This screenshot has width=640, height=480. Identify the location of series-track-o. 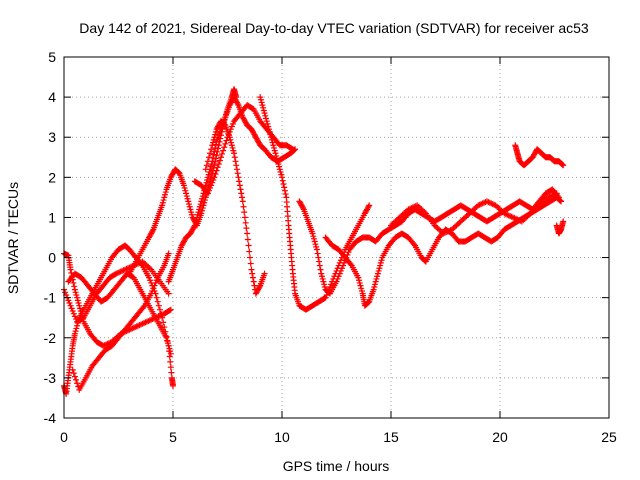
(474, 213).